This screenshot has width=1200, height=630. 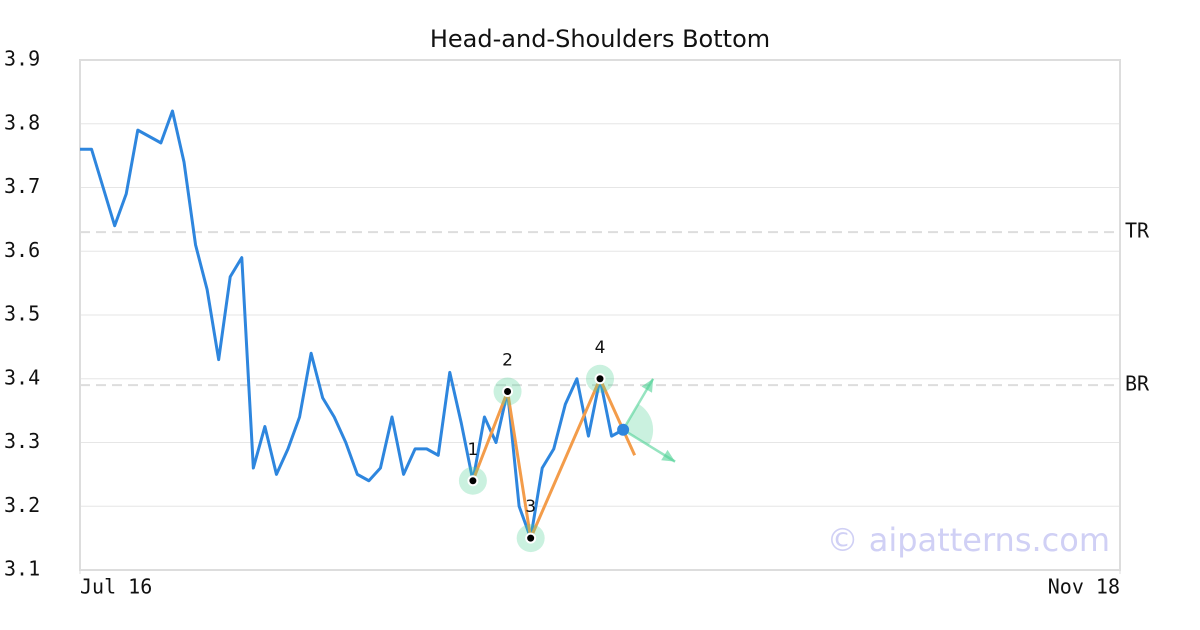 What do you see at coordinates (1084, 587) in the screenshot?
I see `x-tick-label: Nov 18` at bounding box center [1084, 587].